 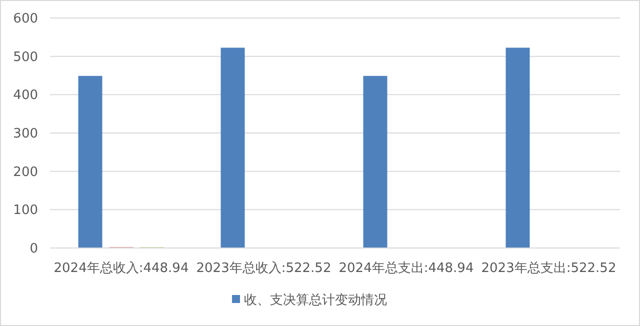 What do you see at coordinates (315, 300) in the screenshot?
I see `legend-label: 收、支决算总计变动情况` at bounding box center [315, 300].